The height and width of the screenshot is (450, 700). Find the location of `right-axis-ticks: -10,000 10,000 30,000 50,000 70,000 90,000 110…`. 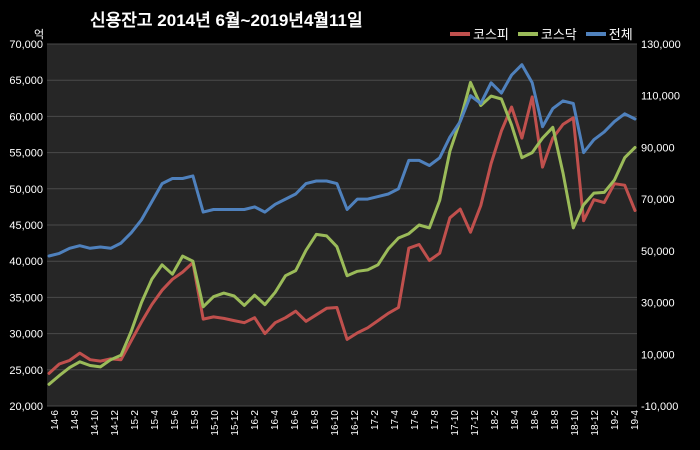

right-axis-ticks: -10,000 10,000 30,000 50,000 70,000 90,000 110… is located at coordinates (661, 226).